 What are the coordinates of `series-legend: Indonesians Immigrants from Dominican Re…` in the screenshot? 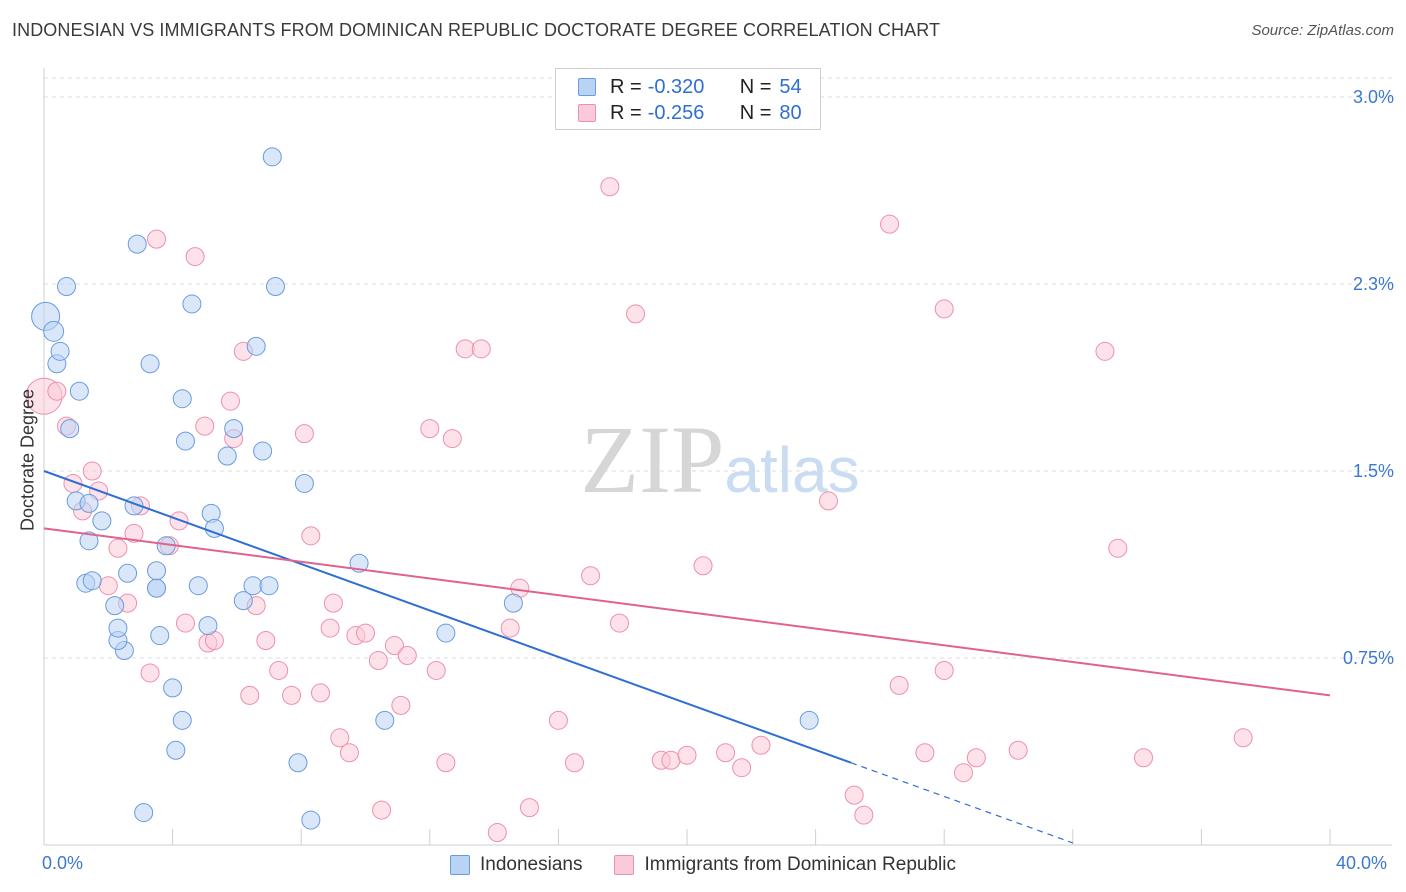 It's located at (703, 865).